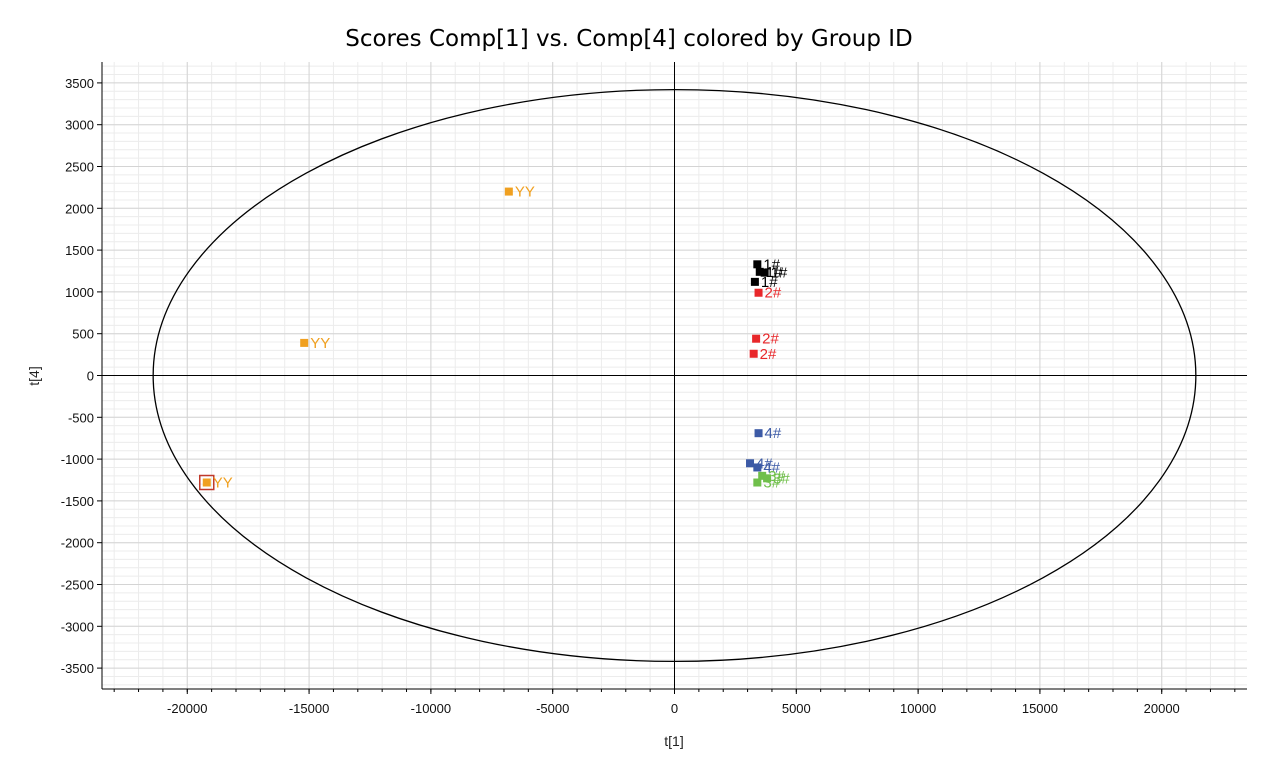 The width and height of the screenshot is (1280, 784). I want to click on y-axis-label: t[4], so click(34, 375).